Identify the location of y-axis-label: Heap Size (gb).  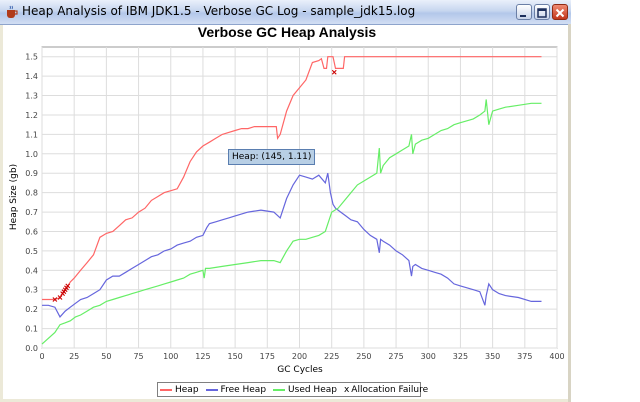
(14, 197).